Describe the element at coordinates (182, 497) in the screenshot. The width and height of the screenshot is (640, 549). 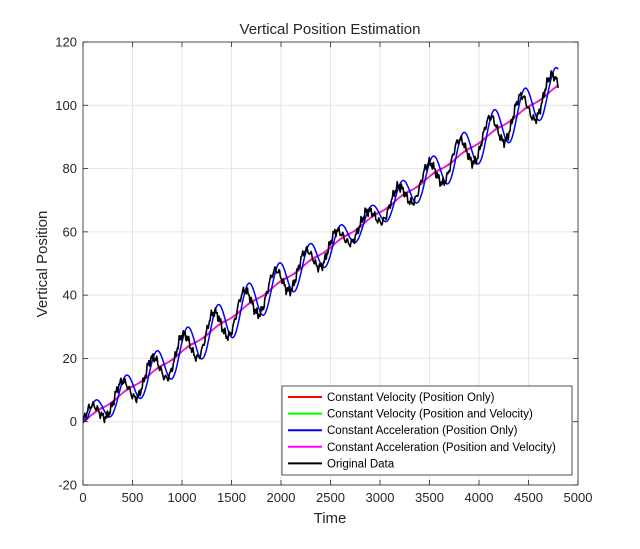
I see `x-tick-label: 1000` at that location.